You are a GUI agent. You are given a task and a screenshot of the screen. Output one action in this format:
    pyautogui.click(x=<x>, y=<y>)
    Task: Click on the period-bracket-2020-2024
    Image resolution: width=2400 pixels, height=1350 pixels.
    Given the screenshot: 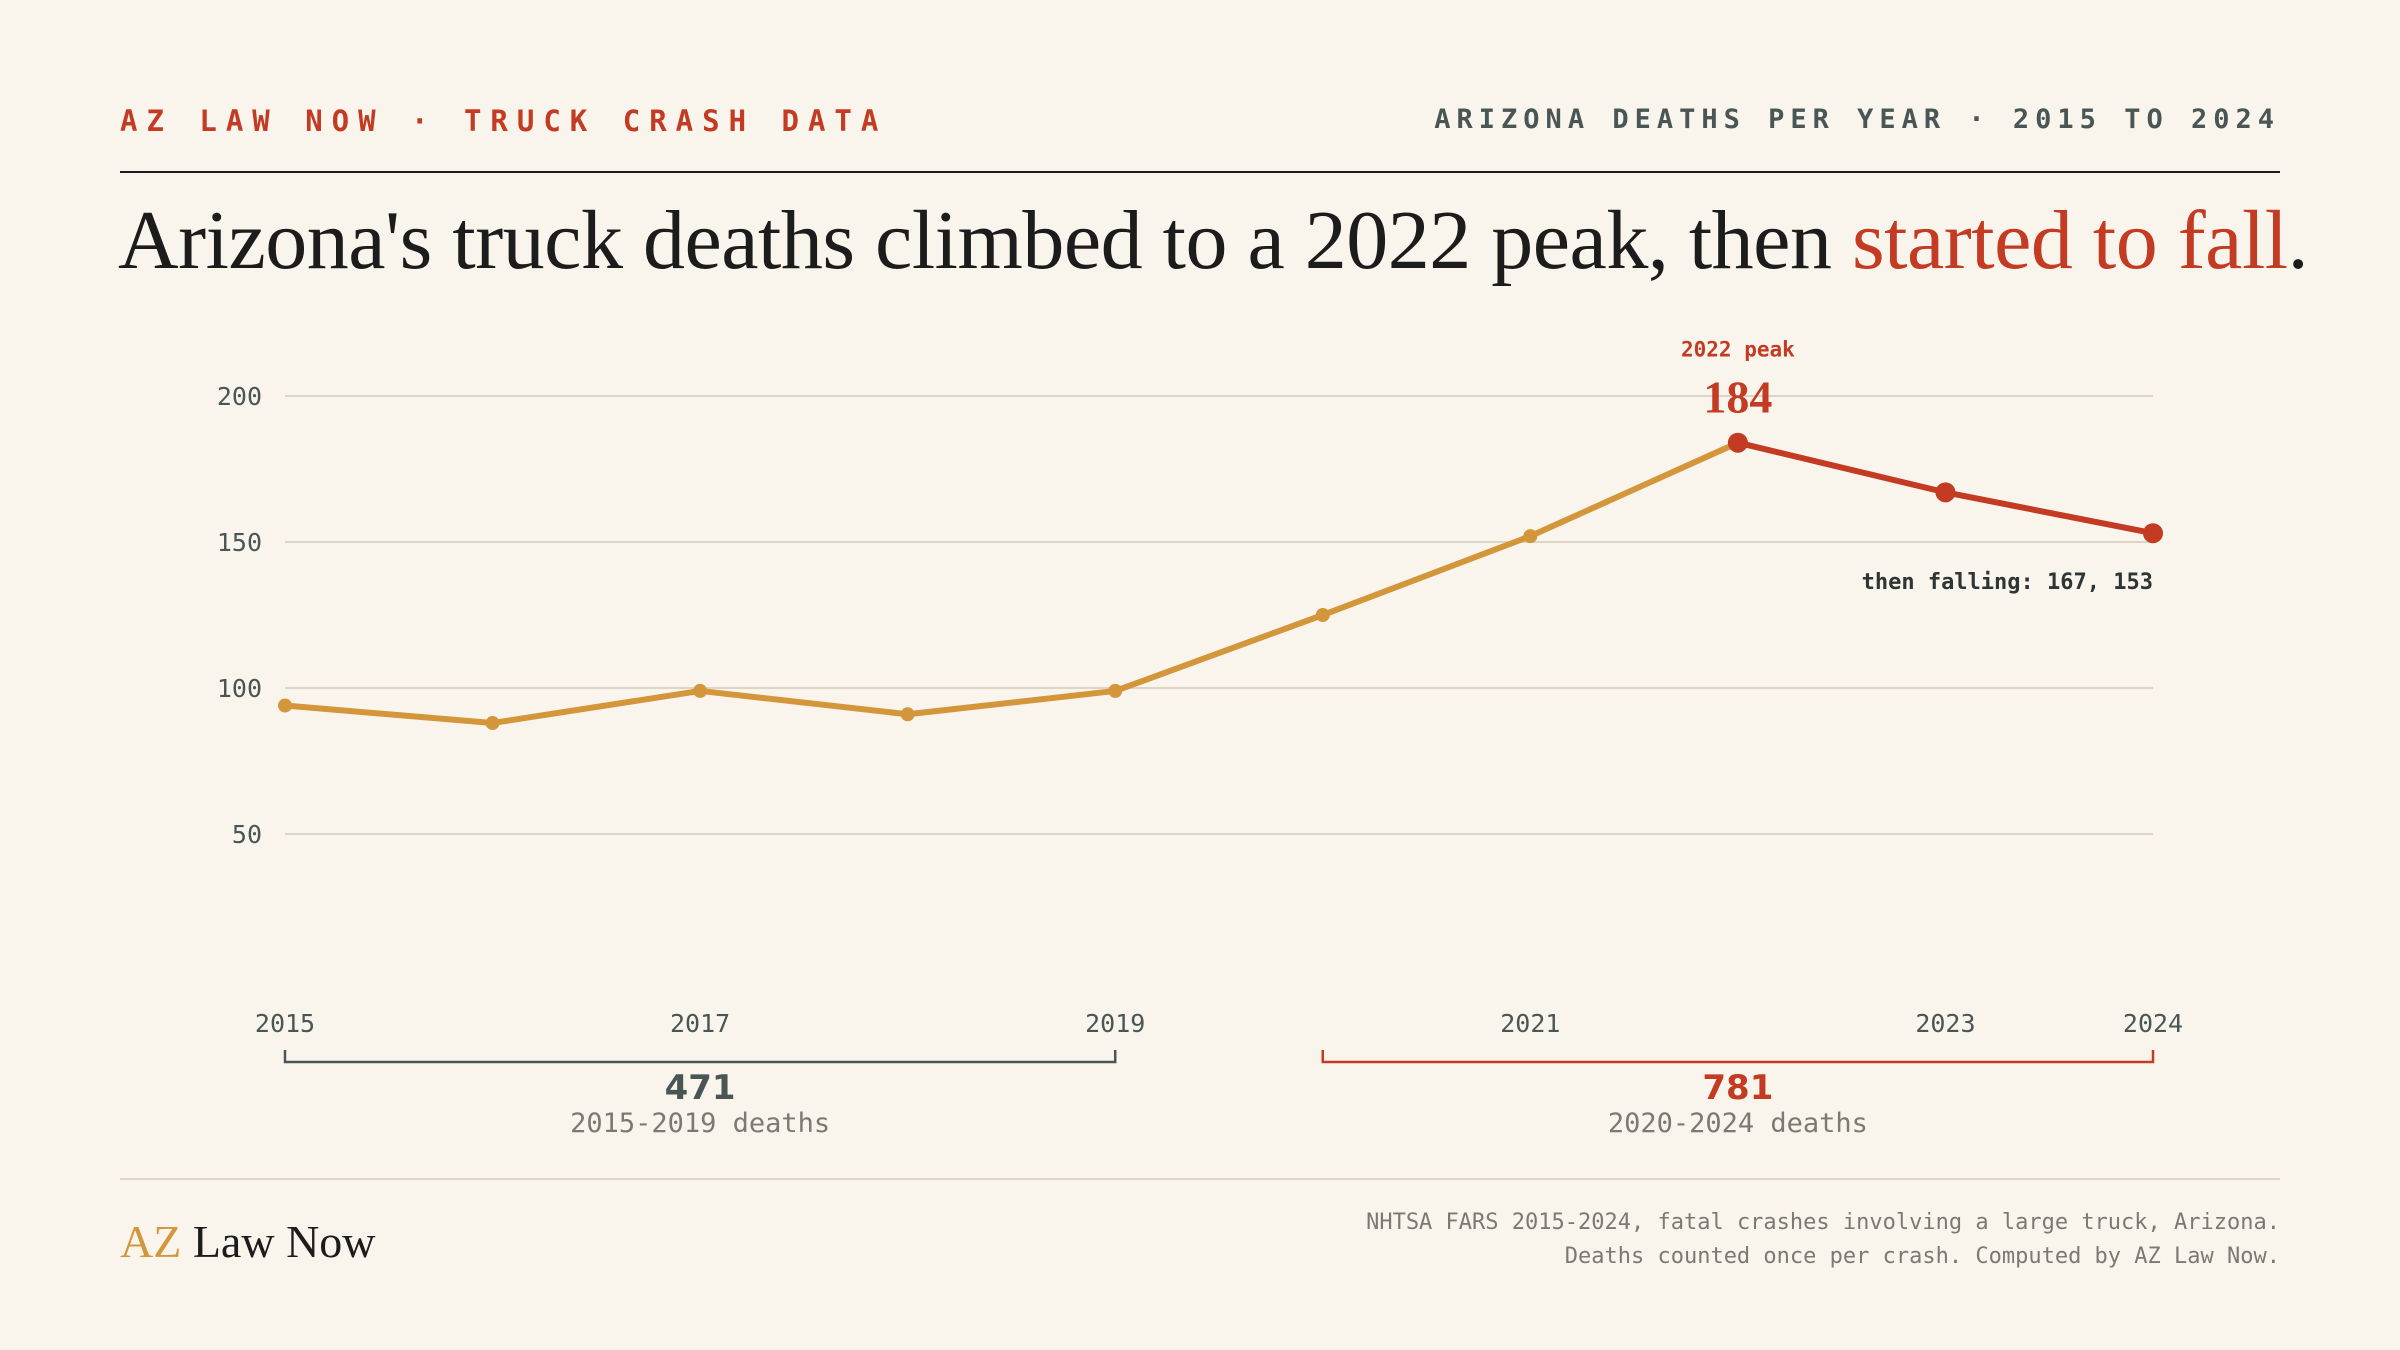 What is the action you would take?
    pyautogui.click(x=1738, y=1057)
    